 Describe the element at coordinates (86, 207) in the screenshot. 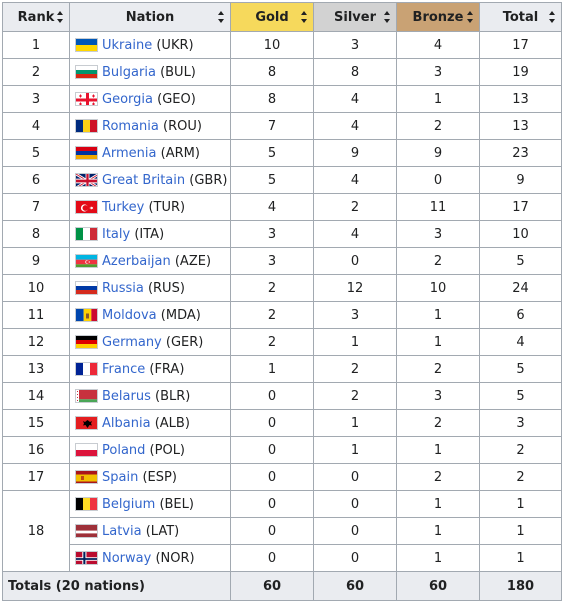

I see `turkey-flag-icon` at that location.